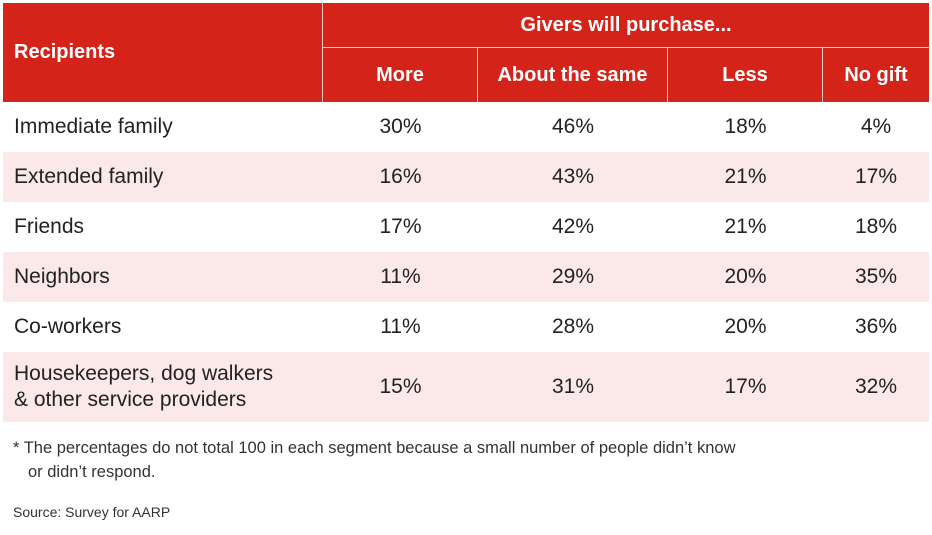 This screenshot has width=932, height=535. I want to click on cell-about-the-same: 42%, so click(573, 226).